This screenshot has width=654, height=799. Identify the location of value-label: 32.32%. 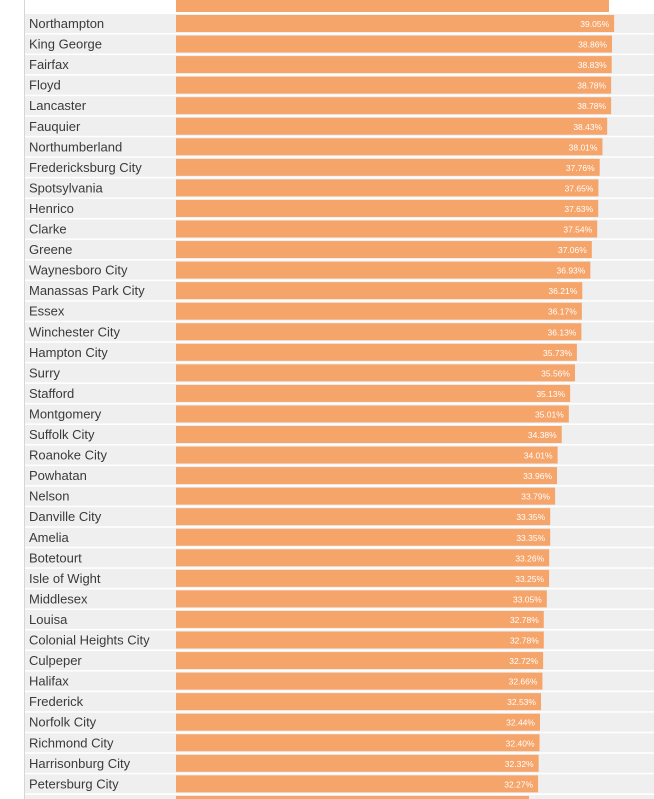
(519, 764).